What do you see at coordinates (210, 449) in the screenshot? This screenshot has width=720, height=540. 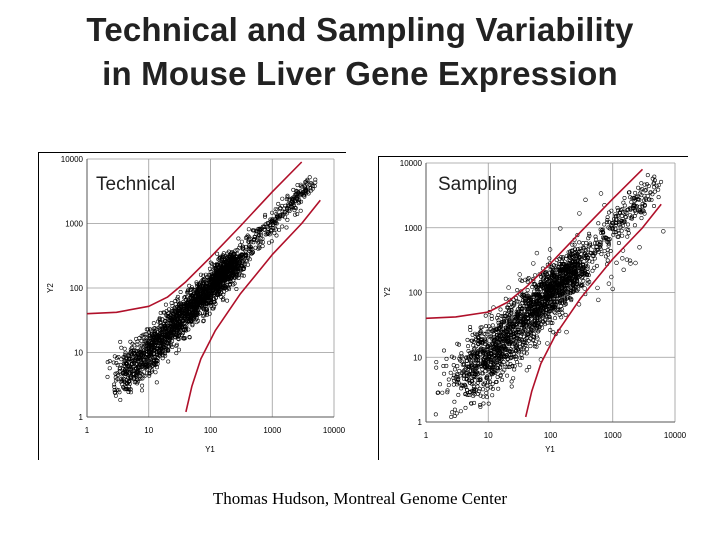 I see `technical-x-axis-label: Y1` at bounding box center [210, 449].